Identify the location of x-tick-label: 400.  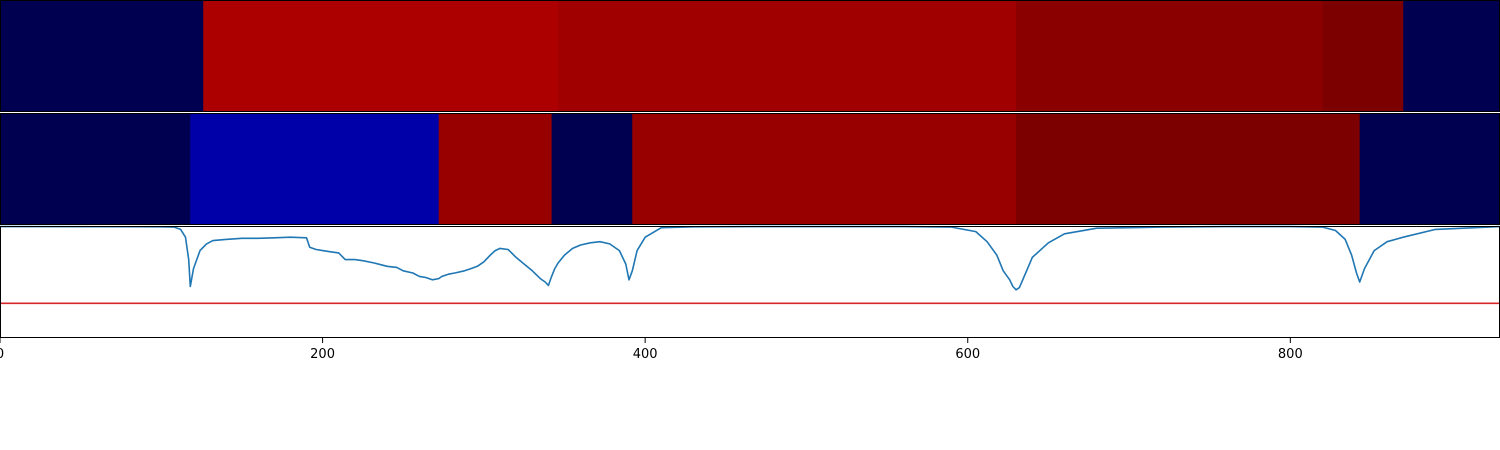
(645, 354).